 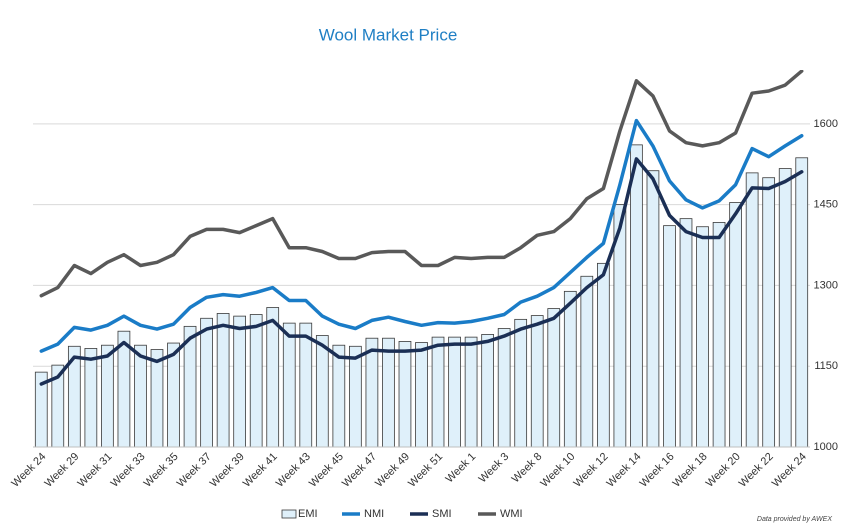 I want to click on x-tick-label: Week 39, so click(x=227, y=470).